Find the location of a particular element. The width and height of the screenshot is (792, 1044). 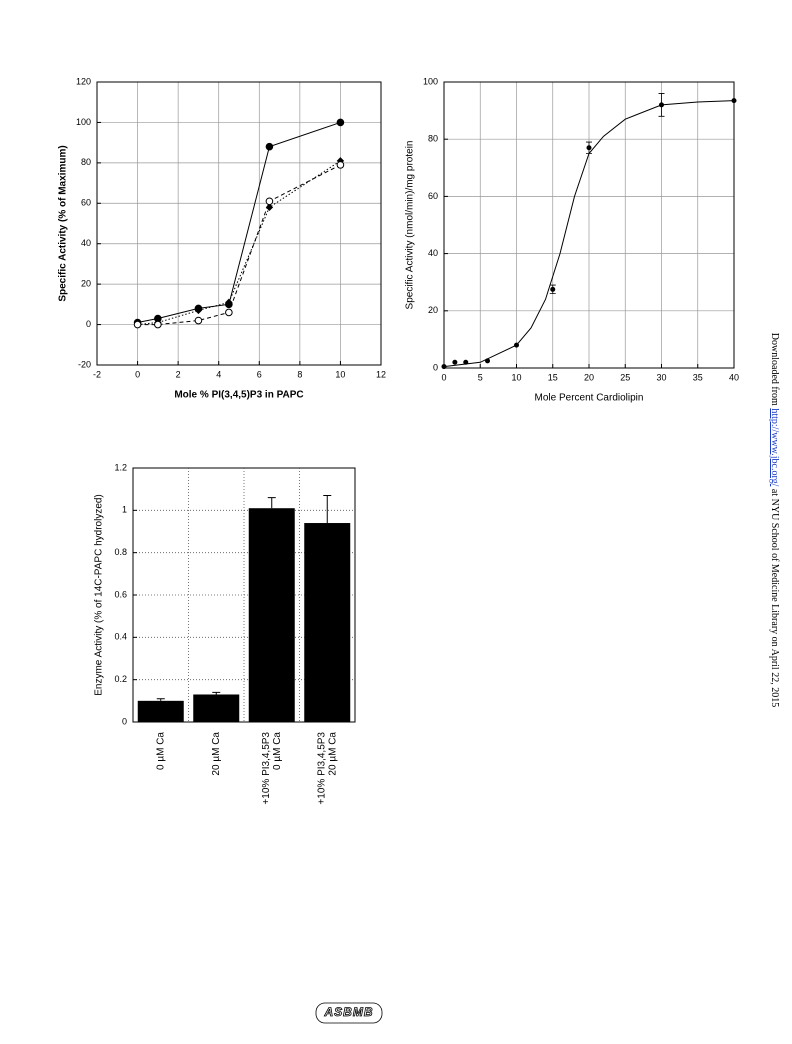

y-tick-label: 120 is located at coordinates (83, 81).